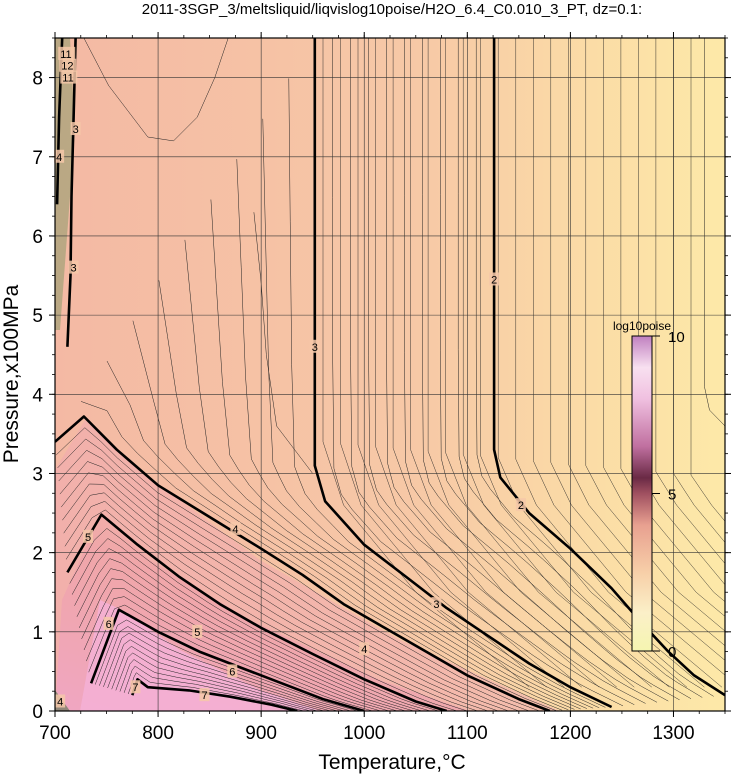 The width and height of the screenshot is (734, 776). I want to click on y-tick-label-3: 3, so click(37, 474).